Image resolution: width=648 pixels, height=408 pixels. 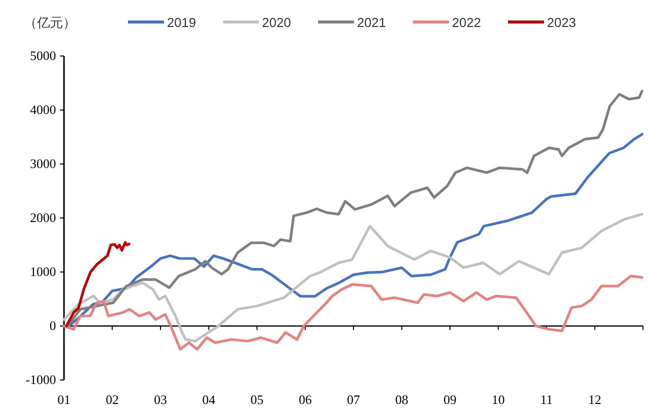 What do you see at coordinates (53, 325) in the screenshot?
I see `y-tick-label: 0` at bounding box center [53, 325].